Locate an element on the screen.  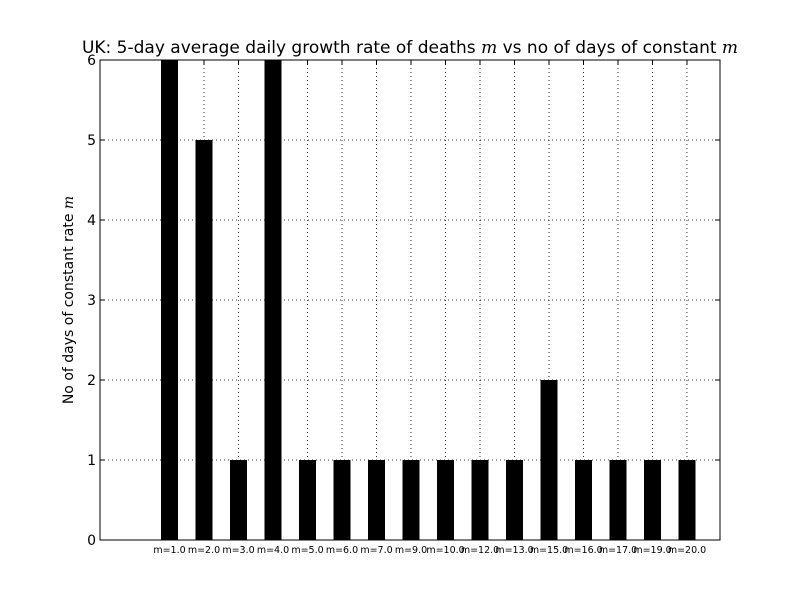
x-tick-label: m=10.0 is located at coordinates (445, 550).